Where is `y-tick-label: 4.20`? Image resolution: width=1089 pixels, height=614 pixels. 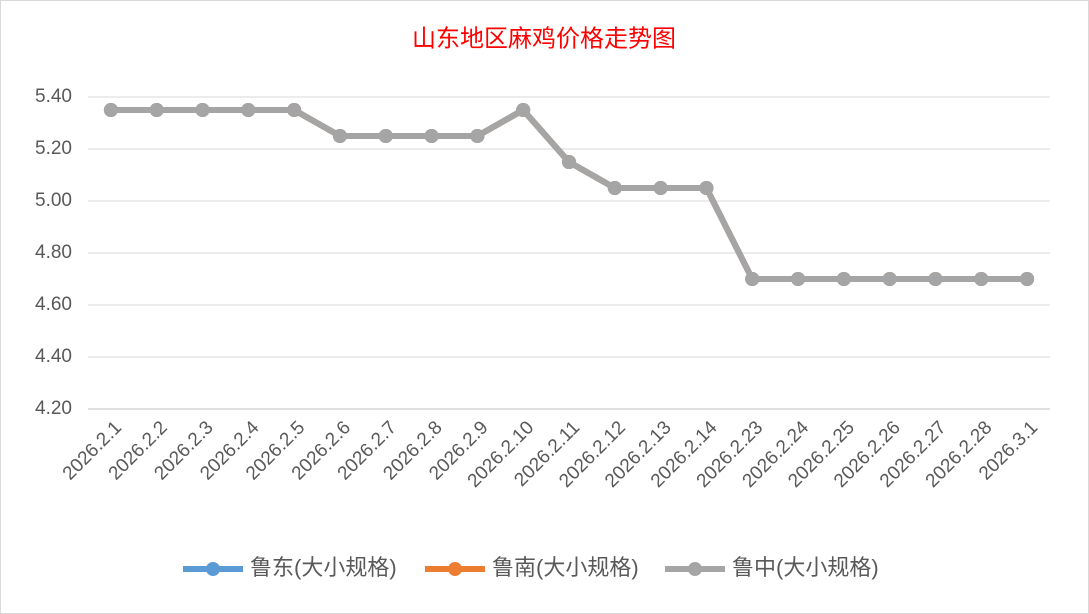 y-tick-label: 4.20 is located at coordinates (53, 408).